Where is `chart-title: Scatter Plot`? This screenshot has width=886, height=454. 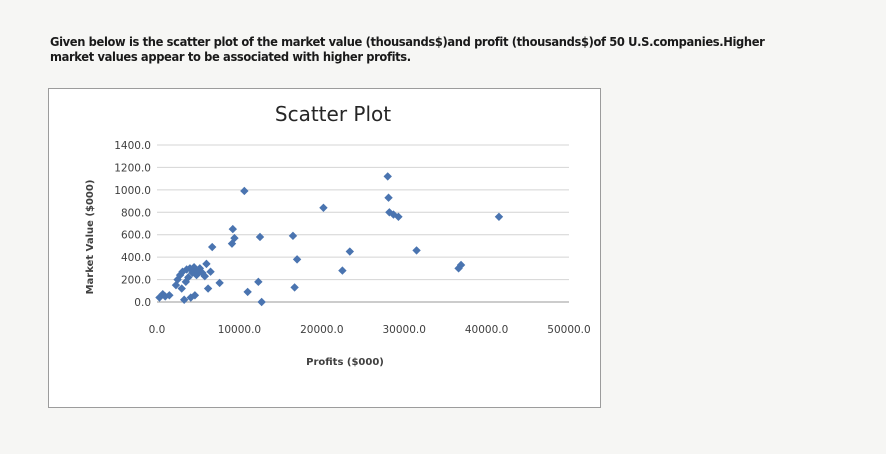
chart-title: Scatter Plot is located at coordinates (333, 114).